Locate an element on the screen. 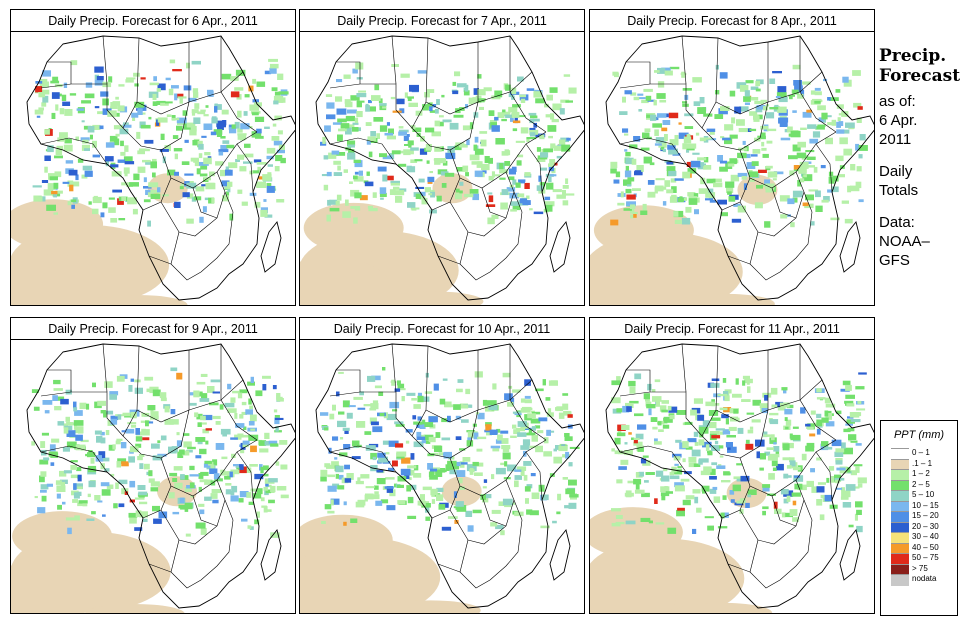 The height and width of the screenshot is (628, 965). coastline is located at coordinates (739, 476).